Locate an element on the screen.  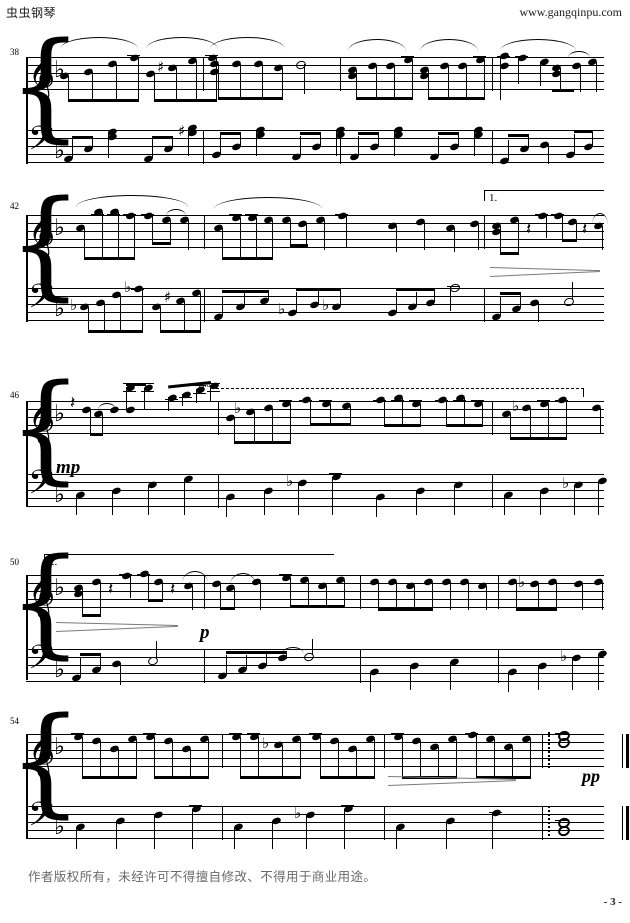
phrase-slur is located at coordinates (247, 43).